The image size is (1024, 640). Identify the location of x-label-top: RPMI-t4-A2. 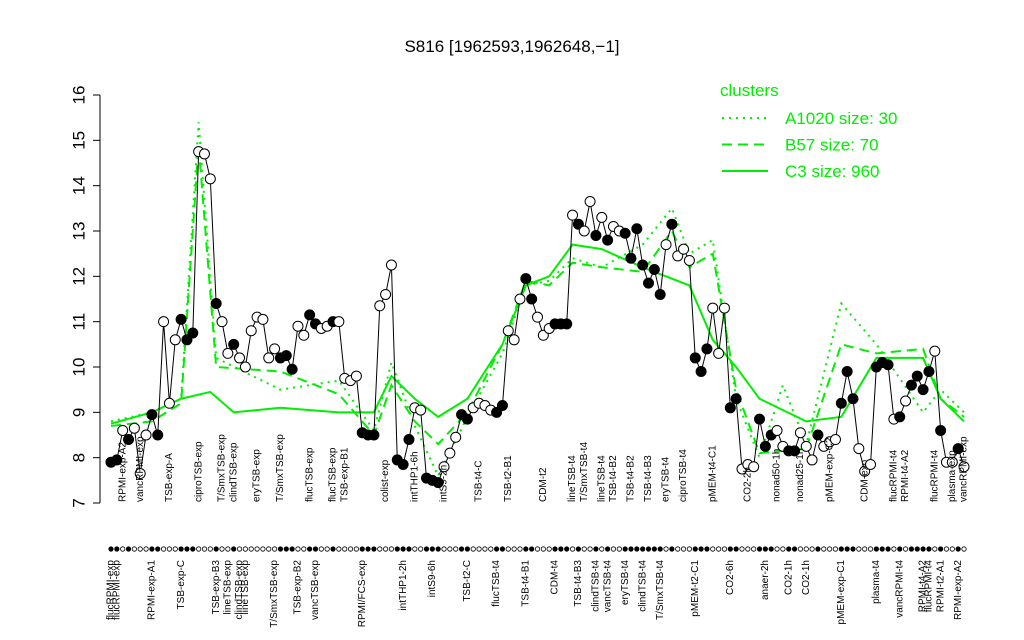
(905, 475).